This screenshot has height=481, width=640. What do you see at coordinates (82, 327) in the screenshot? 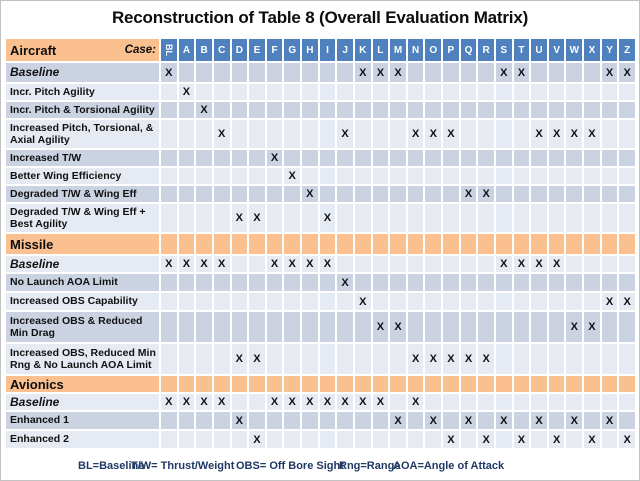
I see `row-label: Increased OBS & Reduced Min Drag` at bounding box center [82, 327].